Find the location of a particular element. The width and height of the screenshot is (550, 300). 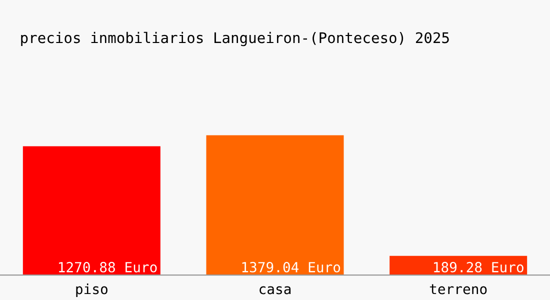

x-tick-label: terreno is located at coordinates (458, 289).